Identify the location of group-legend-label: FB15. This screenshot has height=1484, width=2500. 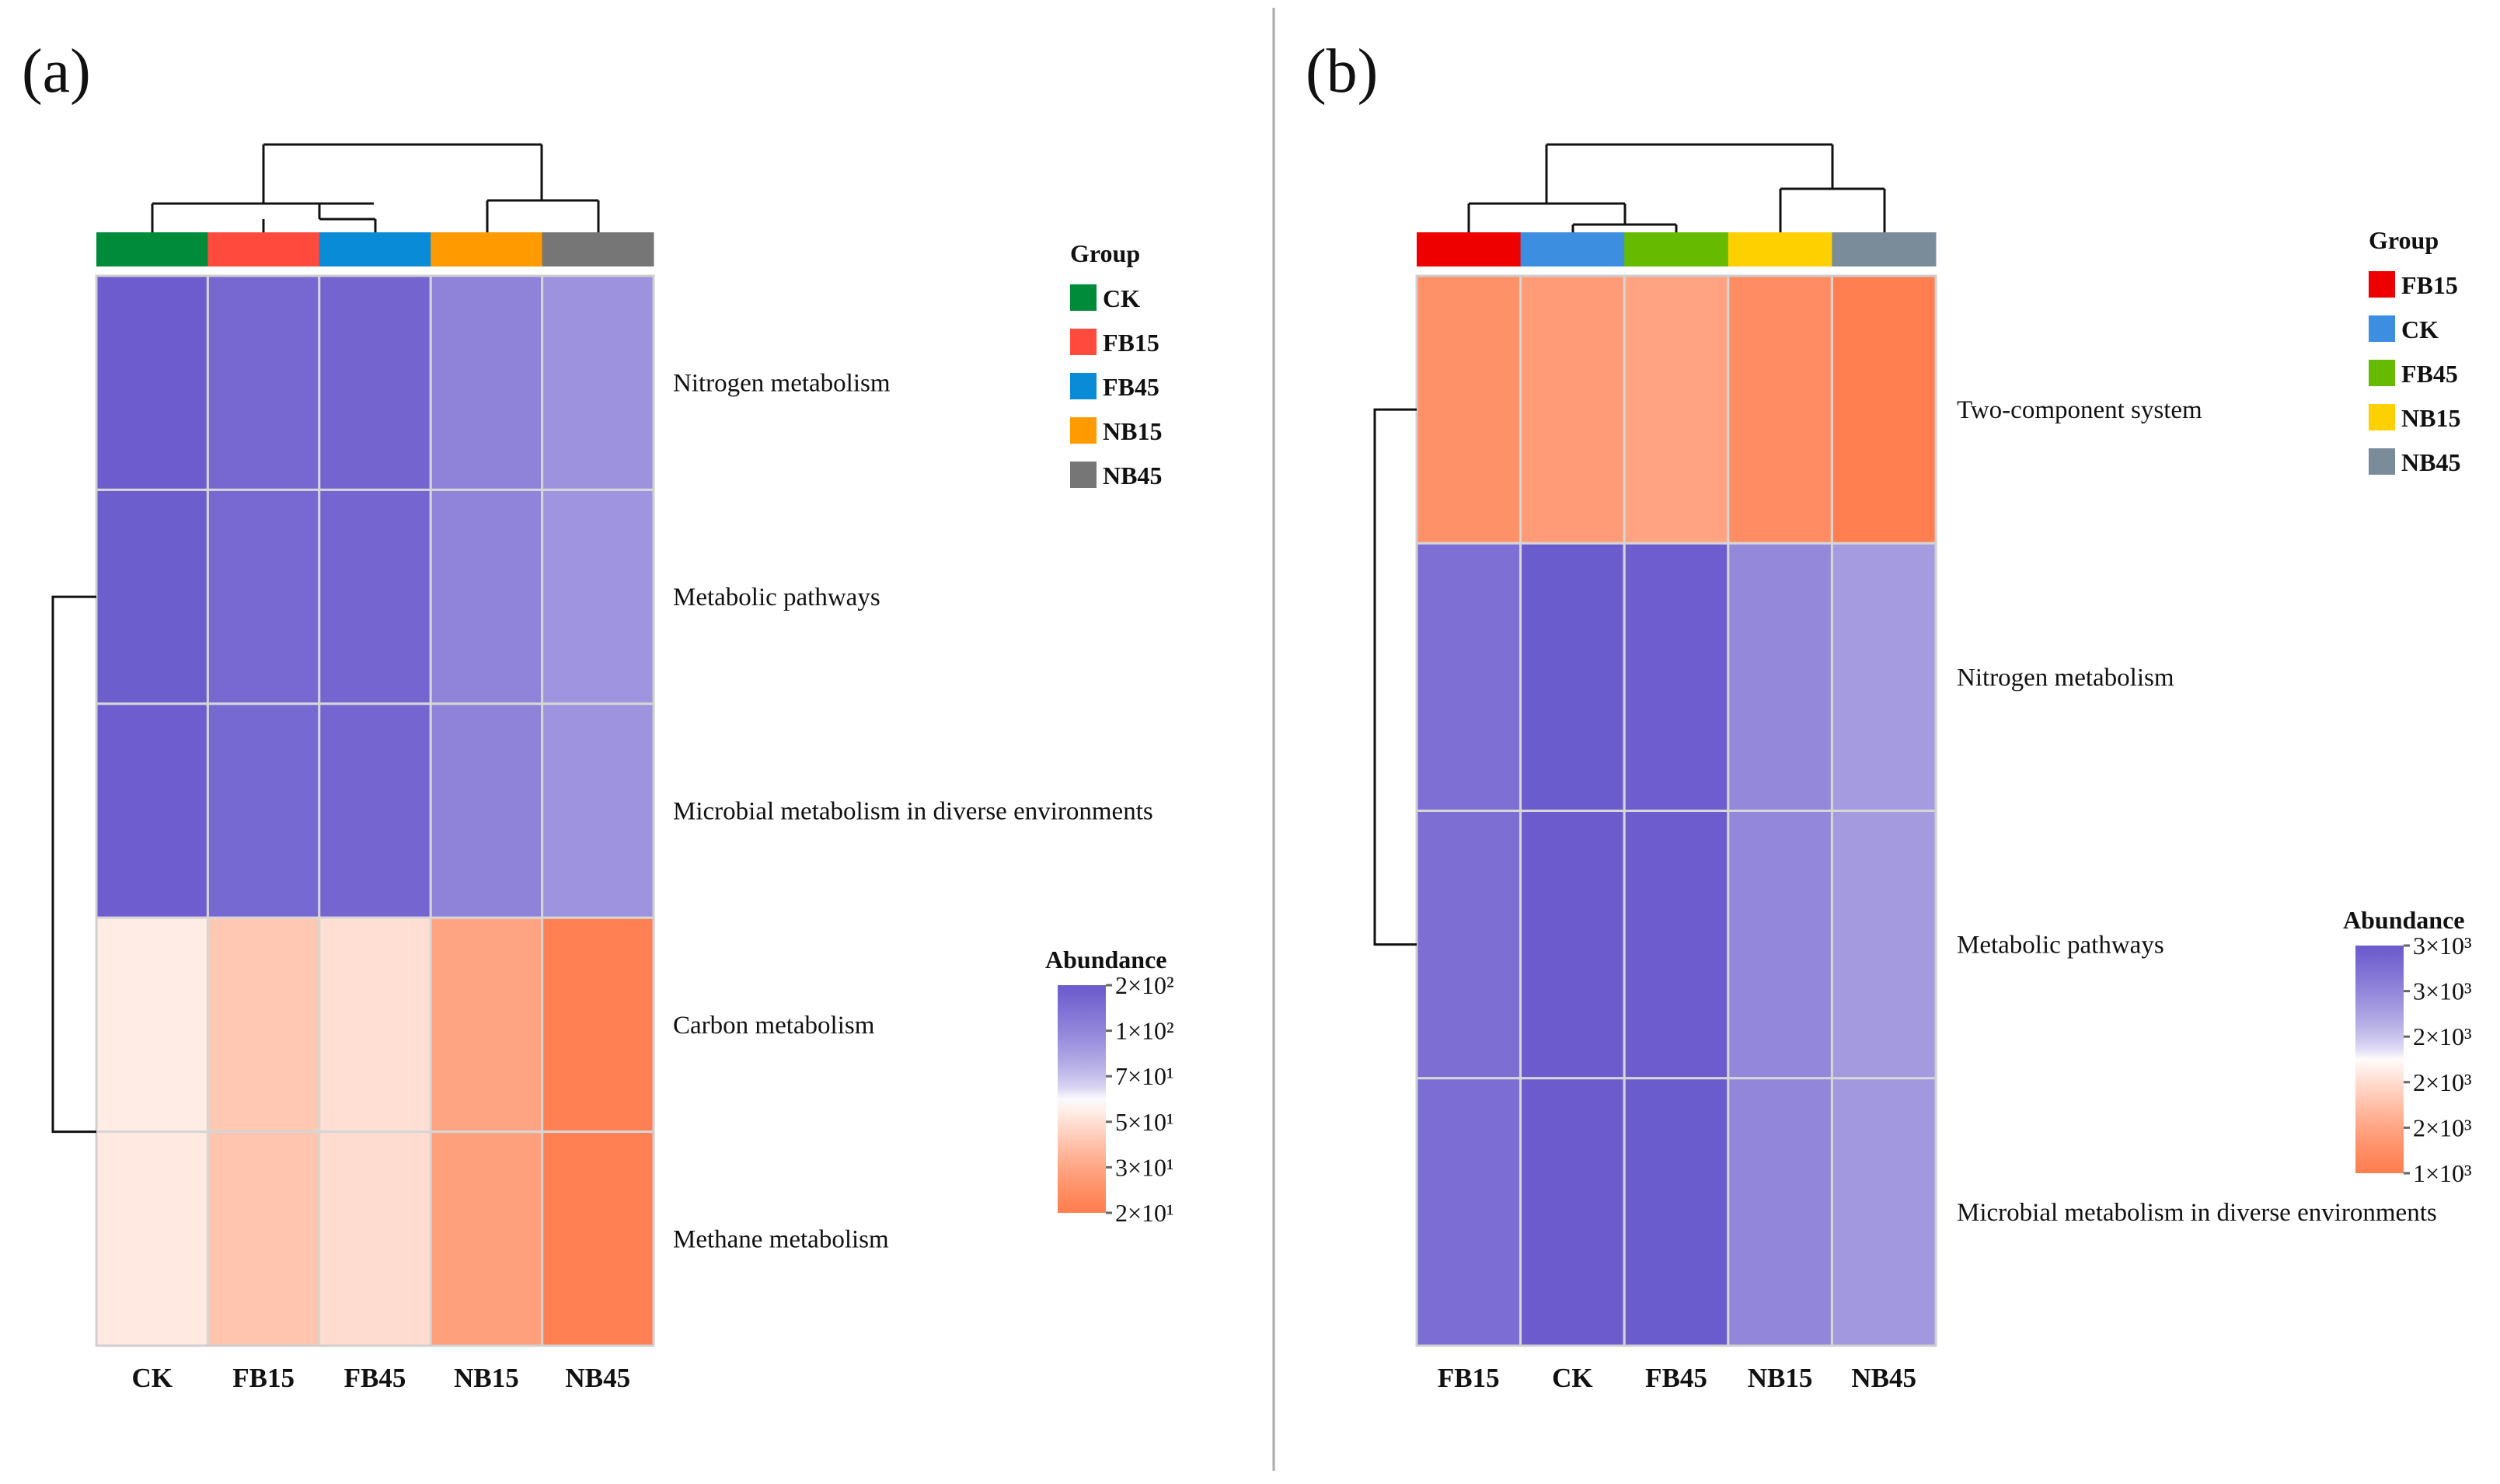
(1131, 343).